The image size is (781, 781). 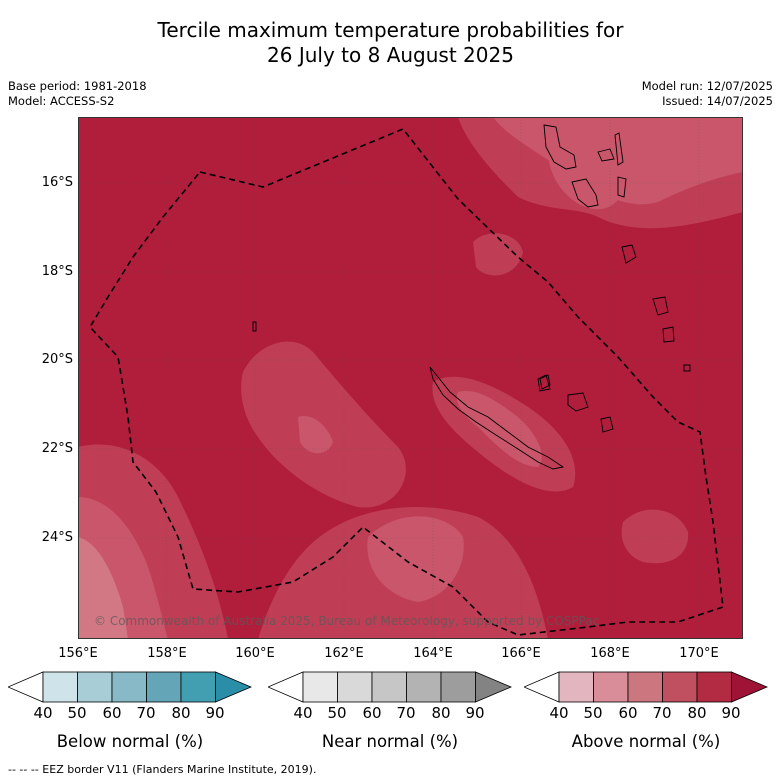 What do you see at coordinates (103, 588) in the screenshot?
I see `shade-southwest-palest` at bounding box center [103, 588].